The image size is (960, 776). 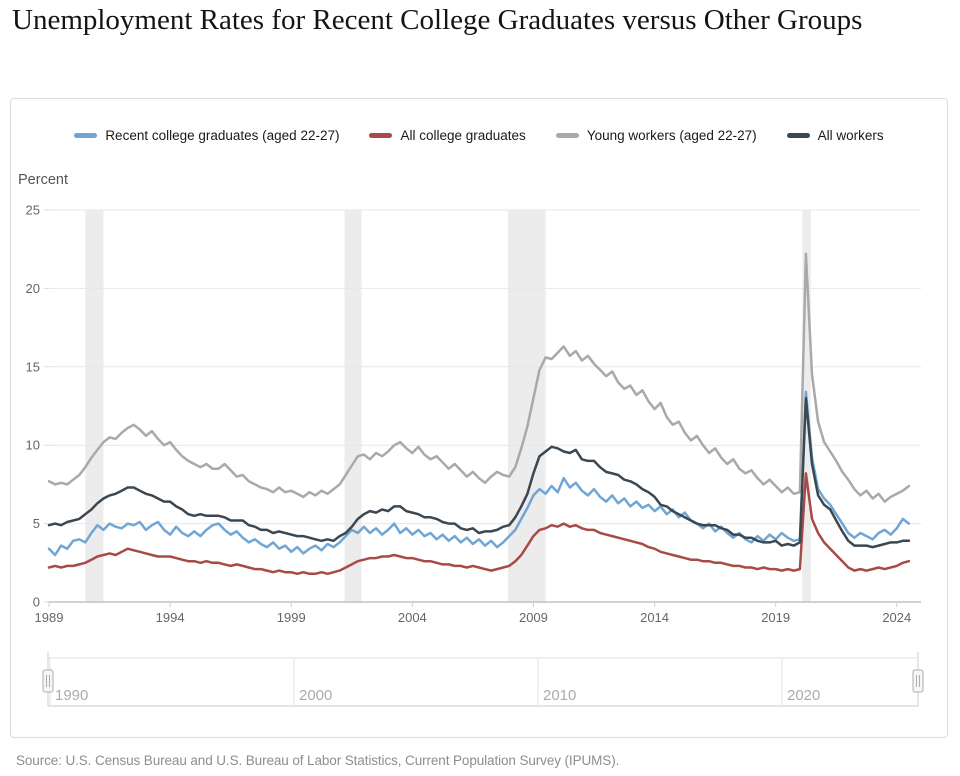 What do you see at coordinates (671, 135) in the screenshot?
I see `legend-label: Young workers (aged 22-27)` at bounding box center [671, 135].